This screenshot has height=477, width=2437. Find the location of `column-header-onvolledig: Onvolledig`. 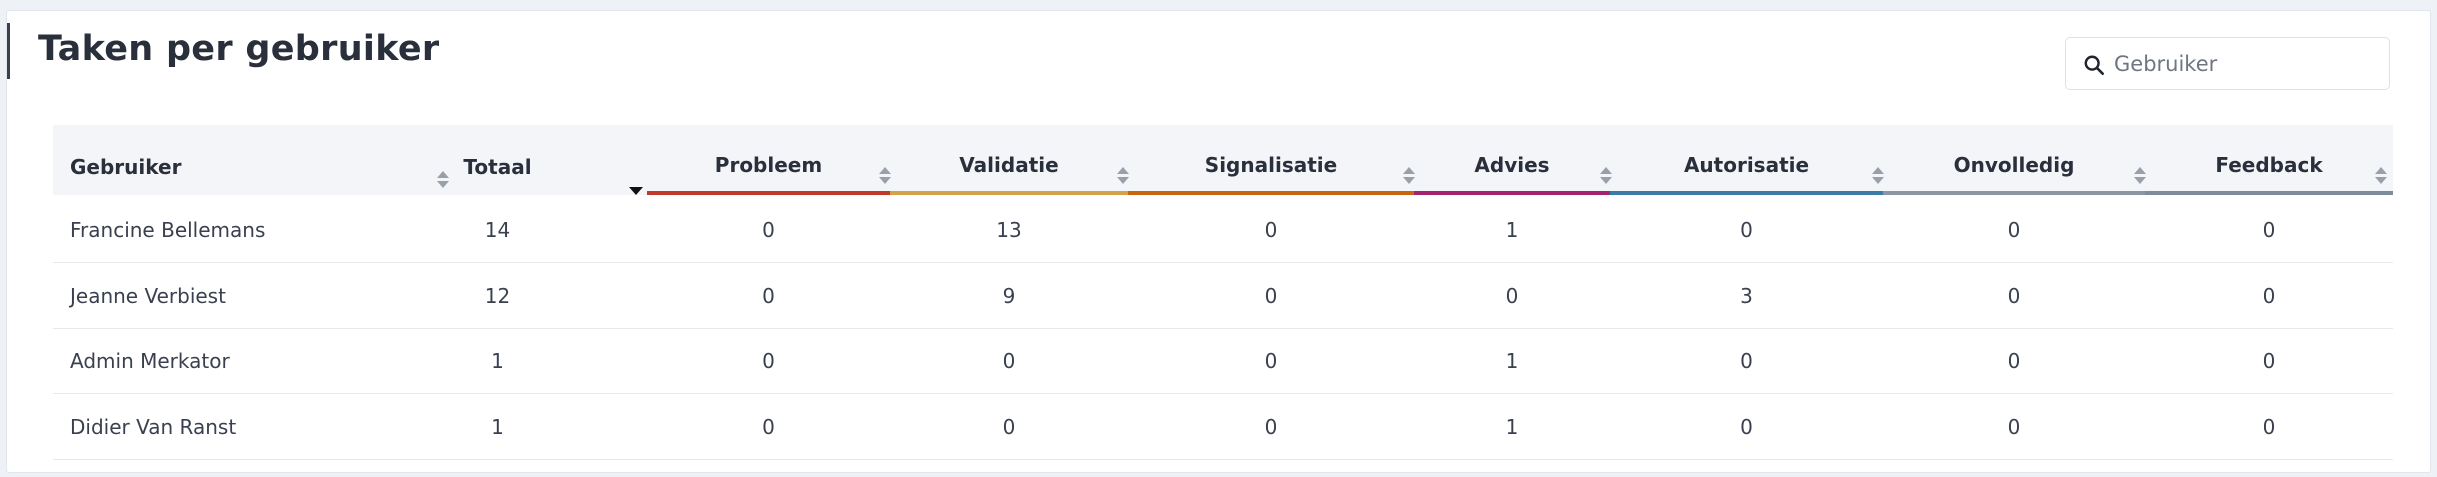

column-header-onvolledig: Onvolledig is located at coordinates (2014, 160).